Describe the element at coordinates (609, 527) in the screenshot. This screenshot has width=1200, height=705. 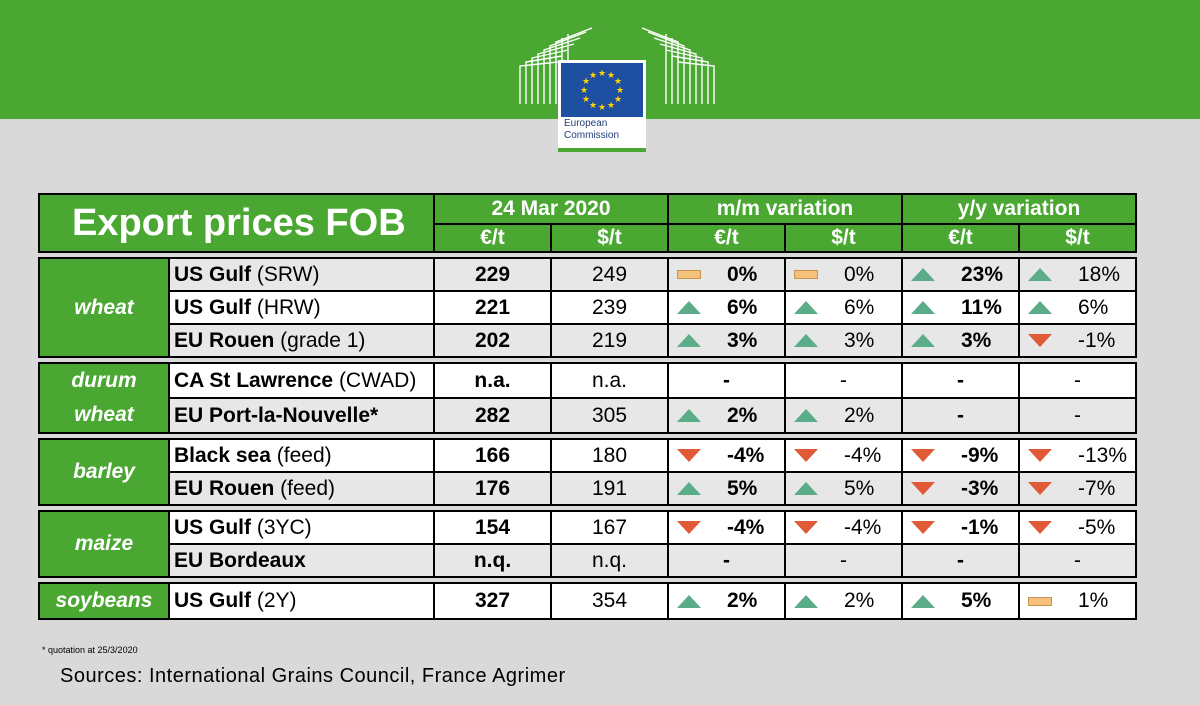
I see `price-usd: 167` at that location.